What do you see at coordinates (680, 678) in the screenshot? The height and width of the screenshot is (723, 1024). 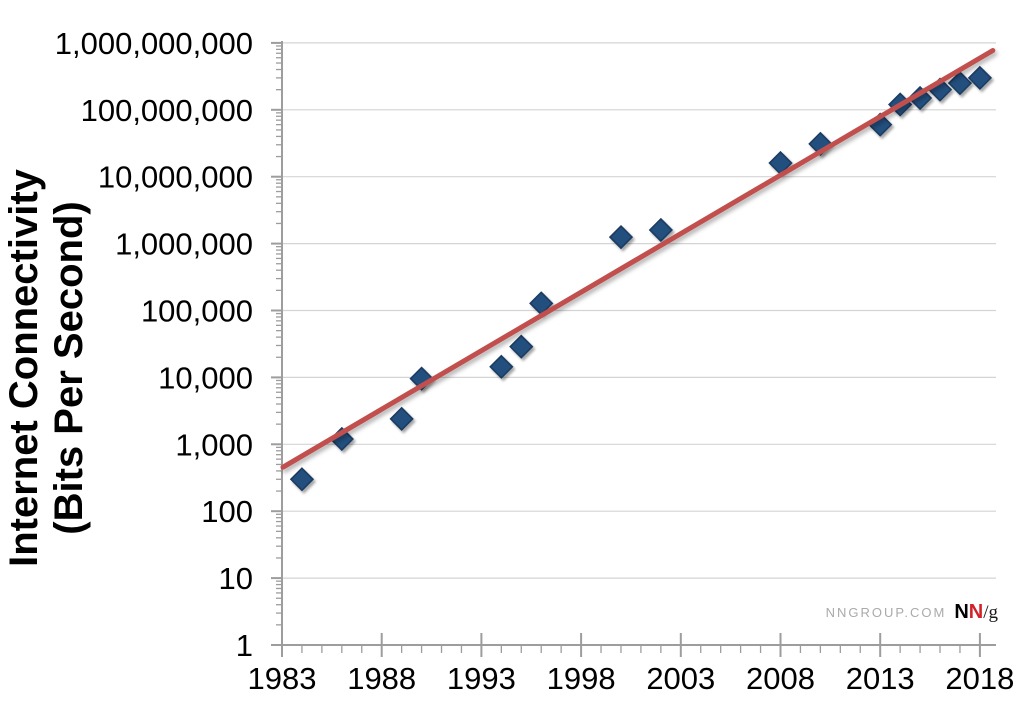 I see `x-tick-label: 2003` at bounding box center [680, 678].